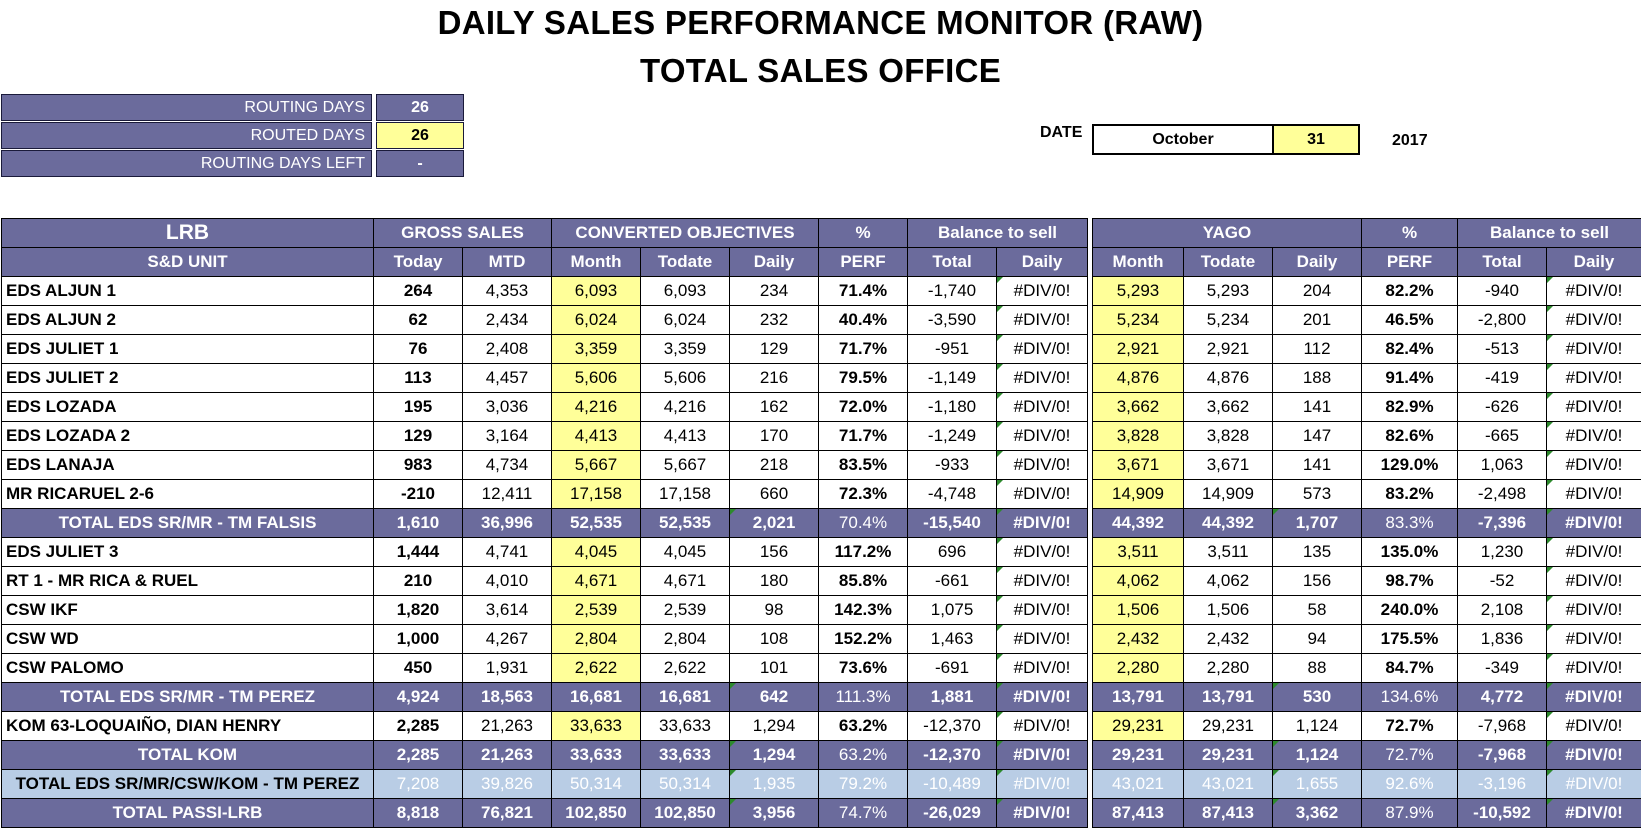  Describe the element at coordinates (507, 494) in the screenshot. I see `mtd-cell: 12,411` at that location.